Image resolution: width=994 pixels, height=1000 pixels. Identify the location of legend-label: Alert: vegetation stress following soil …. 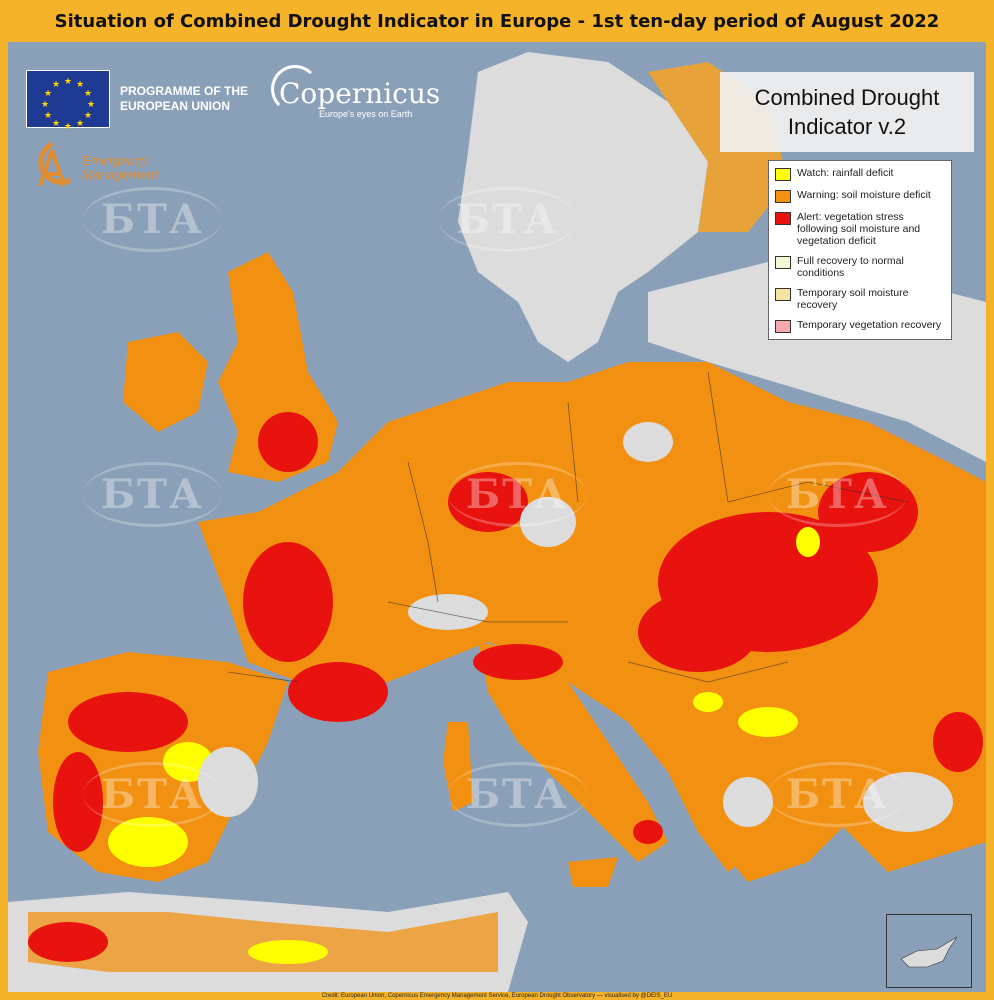
(859, 229).